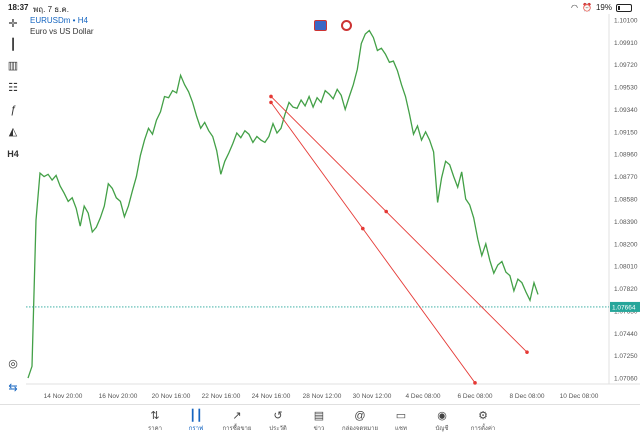  I want to click on nav-item-label: บัญชี, so click(442, 429).